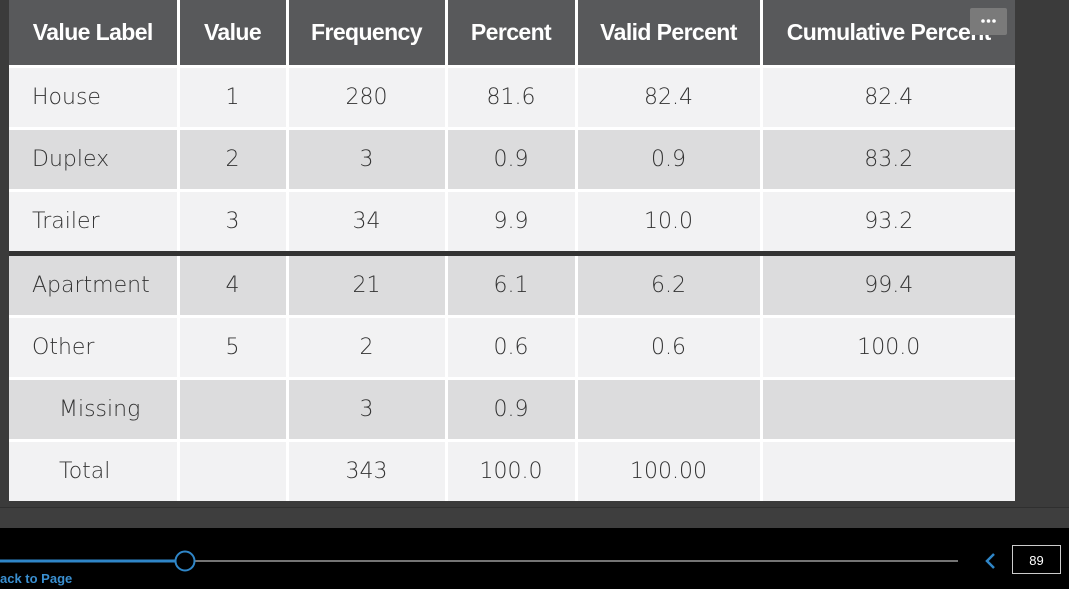  I want to click on table-cell: Other, so click(94, 348).